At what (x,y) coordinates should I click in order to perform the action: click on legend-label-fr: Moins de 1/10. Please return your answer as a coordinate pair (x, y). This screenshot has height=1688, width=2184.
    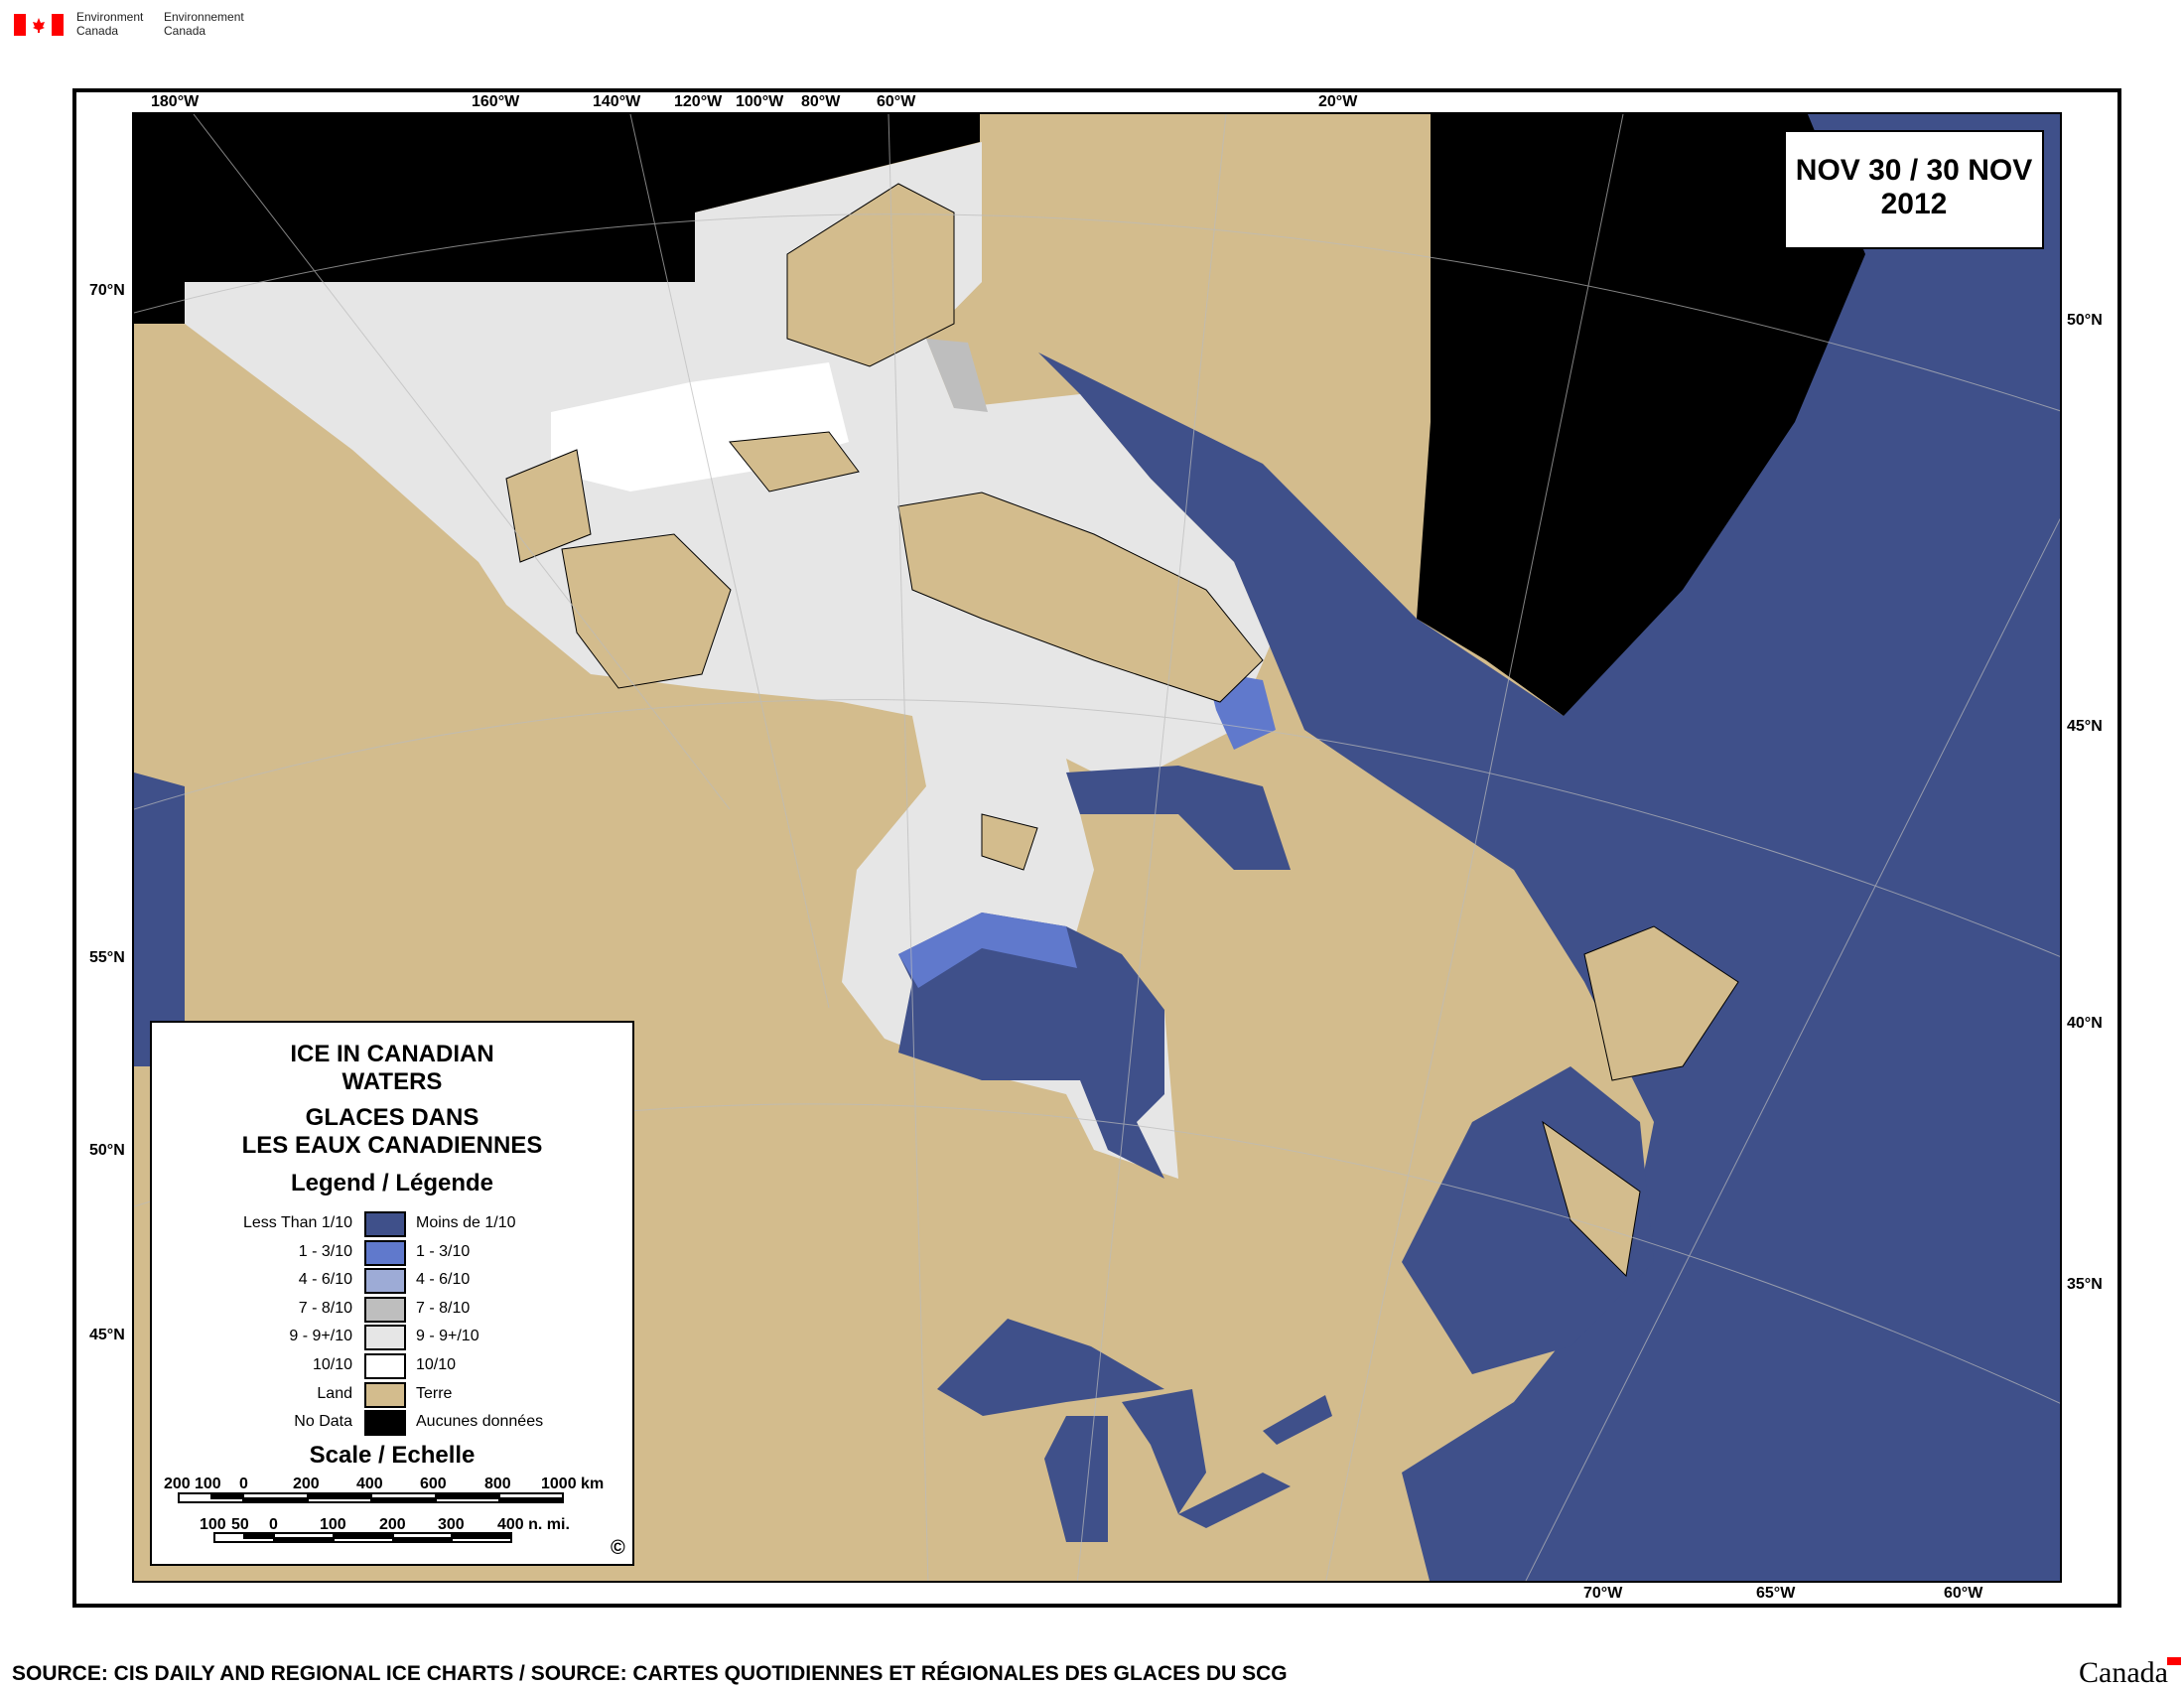
    Looking at the image, I should click on (466, 1222).